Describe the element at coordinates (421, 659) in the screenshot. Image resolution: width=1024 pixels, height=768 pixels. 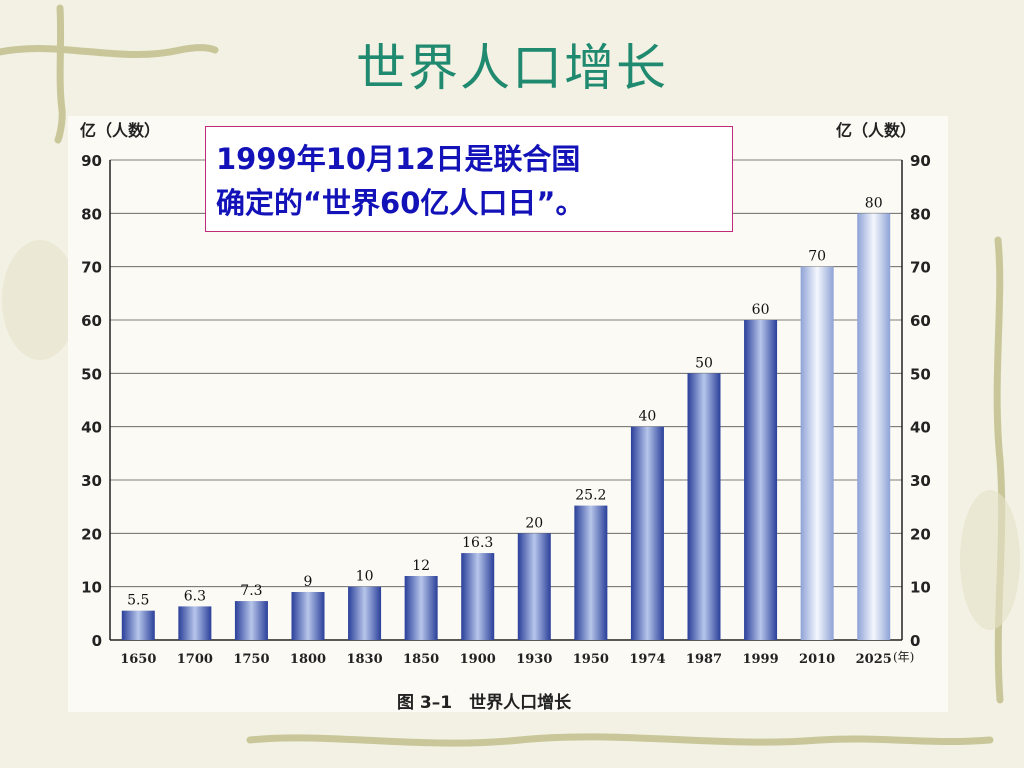
I see `x-tick-label: 1850` at that location.